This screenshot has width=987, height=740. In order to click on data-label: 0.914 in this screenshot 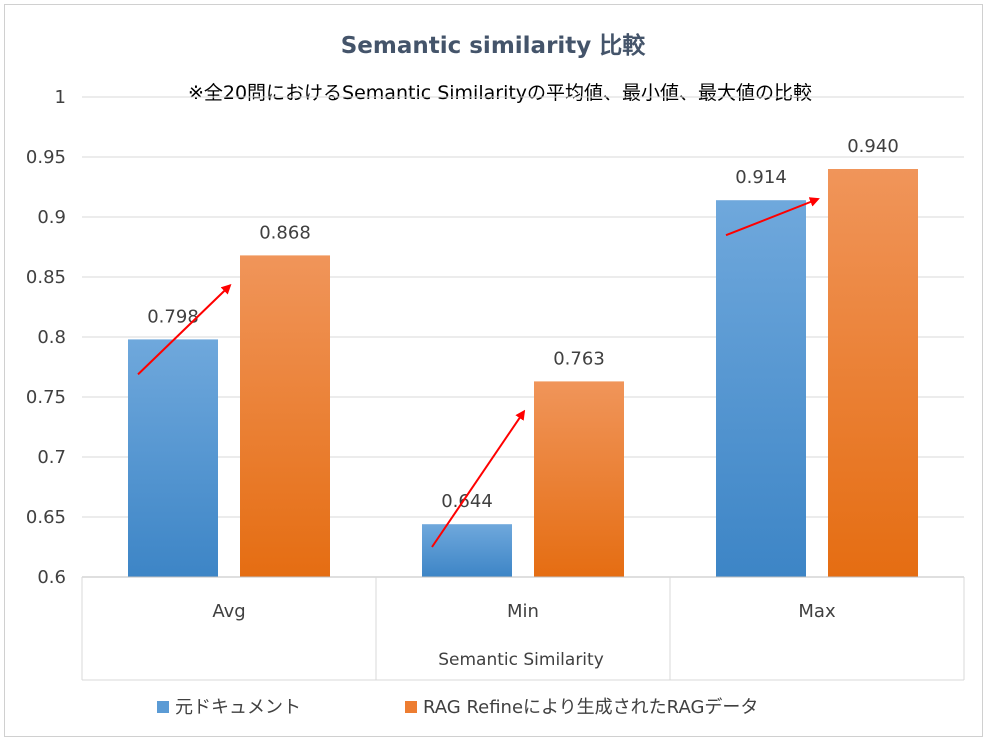, I will do `click(761, 177)`.